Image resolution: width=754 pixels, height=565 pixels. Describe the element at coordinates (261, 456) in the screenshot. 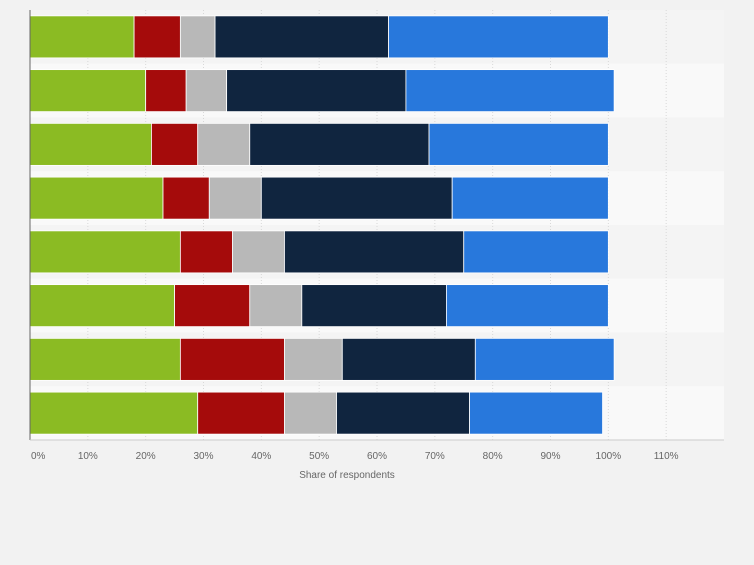

I see `x-tick-label: 40%` at that location.